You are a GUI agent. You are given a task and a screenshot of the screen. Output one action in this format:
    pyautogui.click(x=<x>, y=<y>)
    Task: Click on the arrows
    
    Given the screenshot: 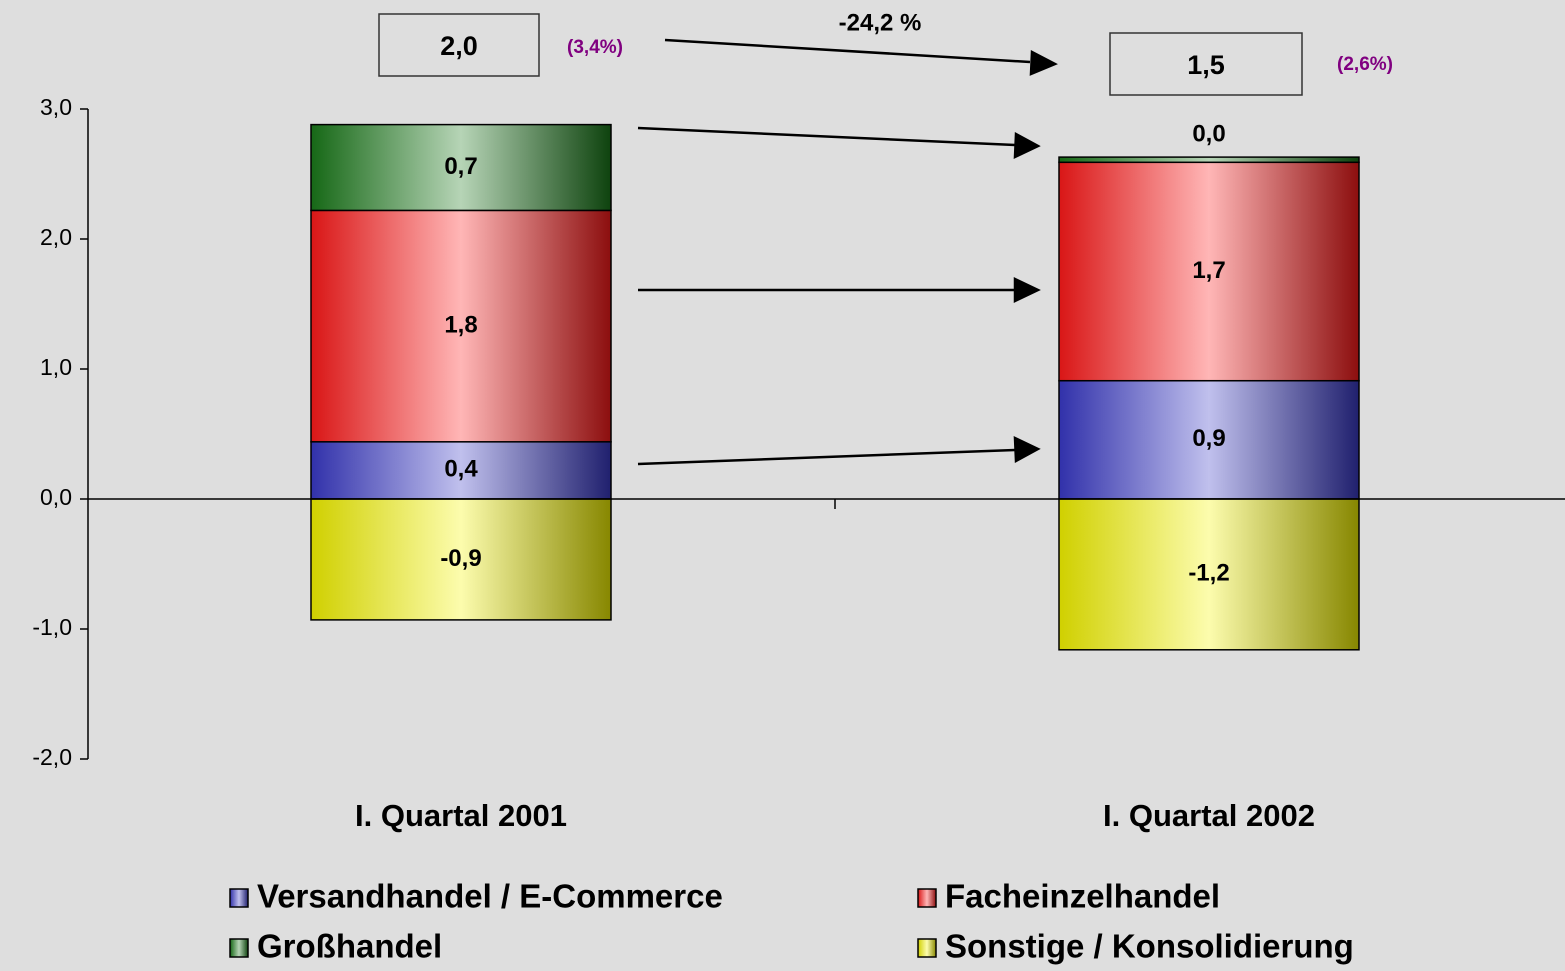 What is the action you would take?
    pyautogui.click(x=847, y=252)
    